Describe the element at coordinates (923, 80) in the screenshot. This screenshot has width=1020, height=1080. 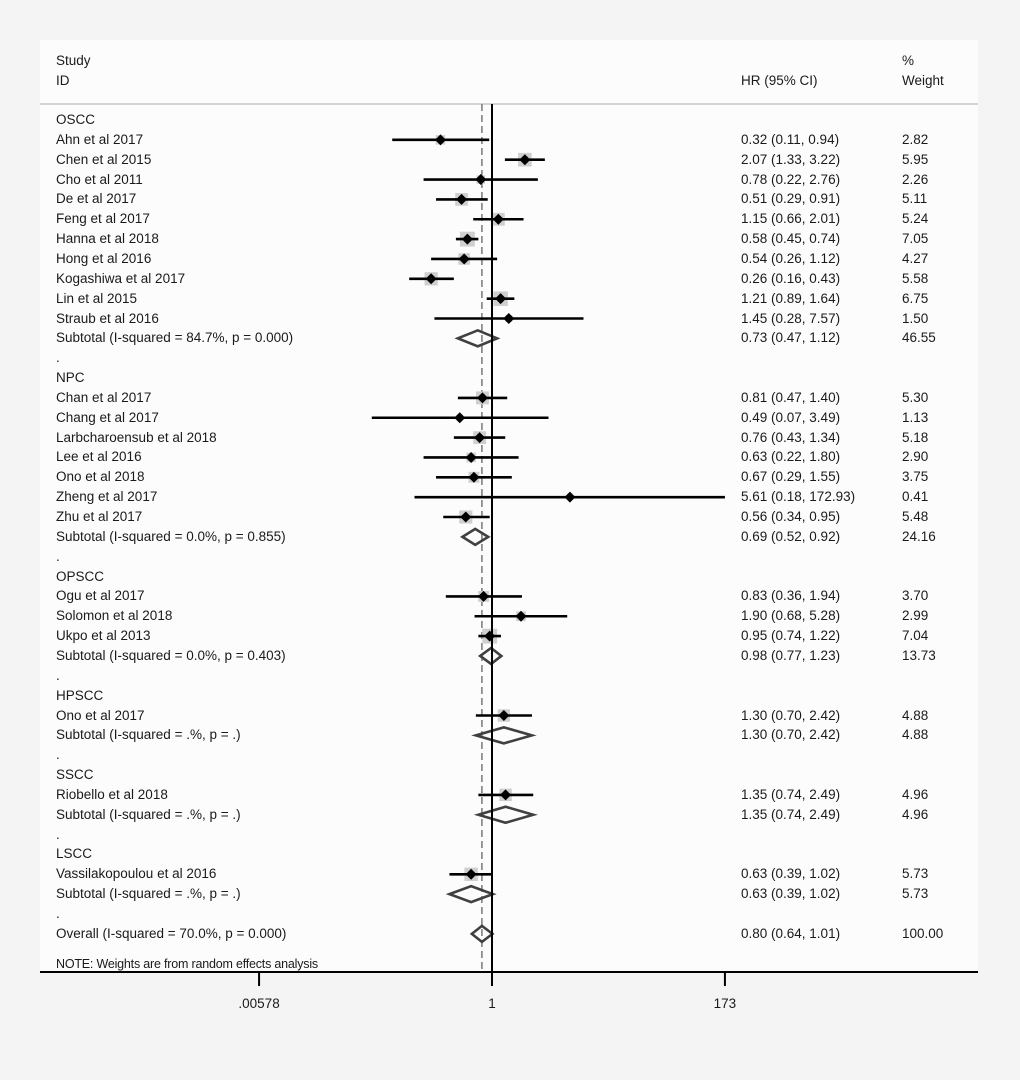
I see `header-weight: Weight` at that location.